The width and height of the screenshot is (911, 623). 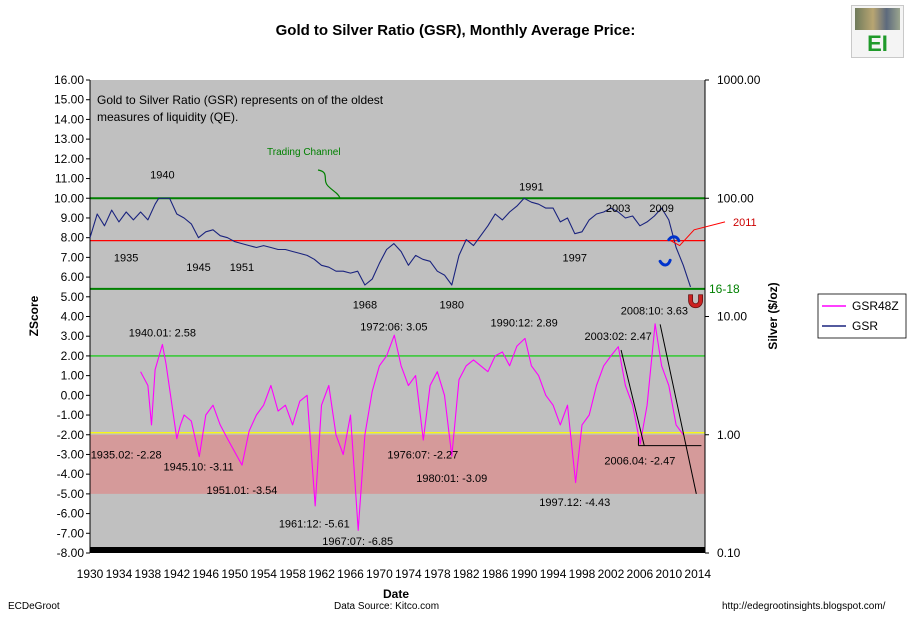 What do you see at coordinates (387, 606) in the screenshot?
I see `footer-source: Data Source: Kitco.com` at bounding box center [387, 606].